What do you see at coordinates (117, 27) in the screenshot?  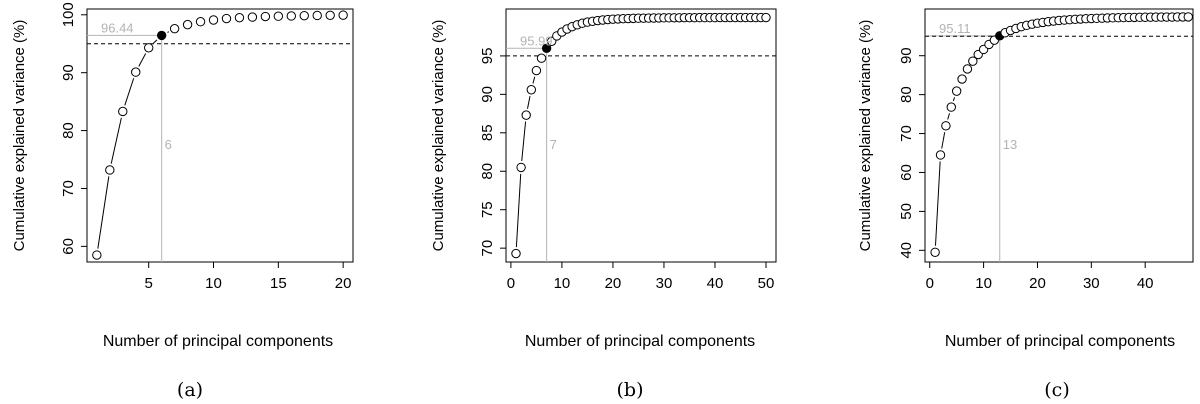 I see `highlight-value-label: 96.44` at bounding box center [117, 27].